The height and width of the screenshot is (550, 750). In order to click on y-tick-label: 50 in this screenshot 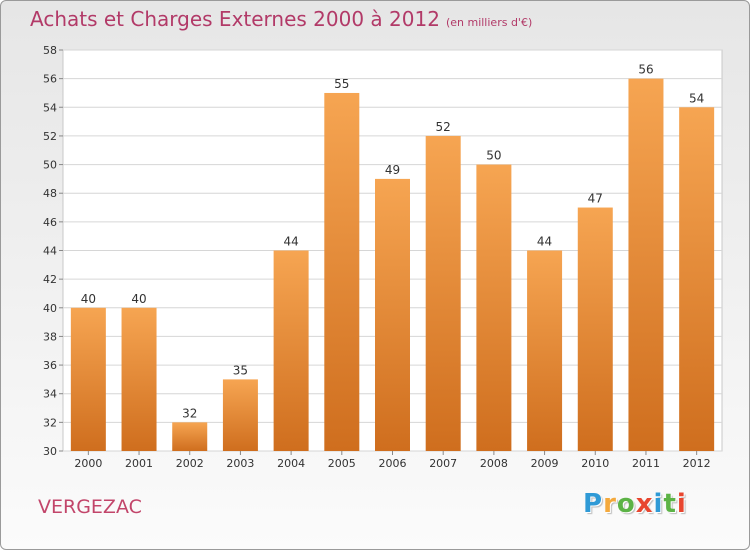, I will do `click(50, 165)`.